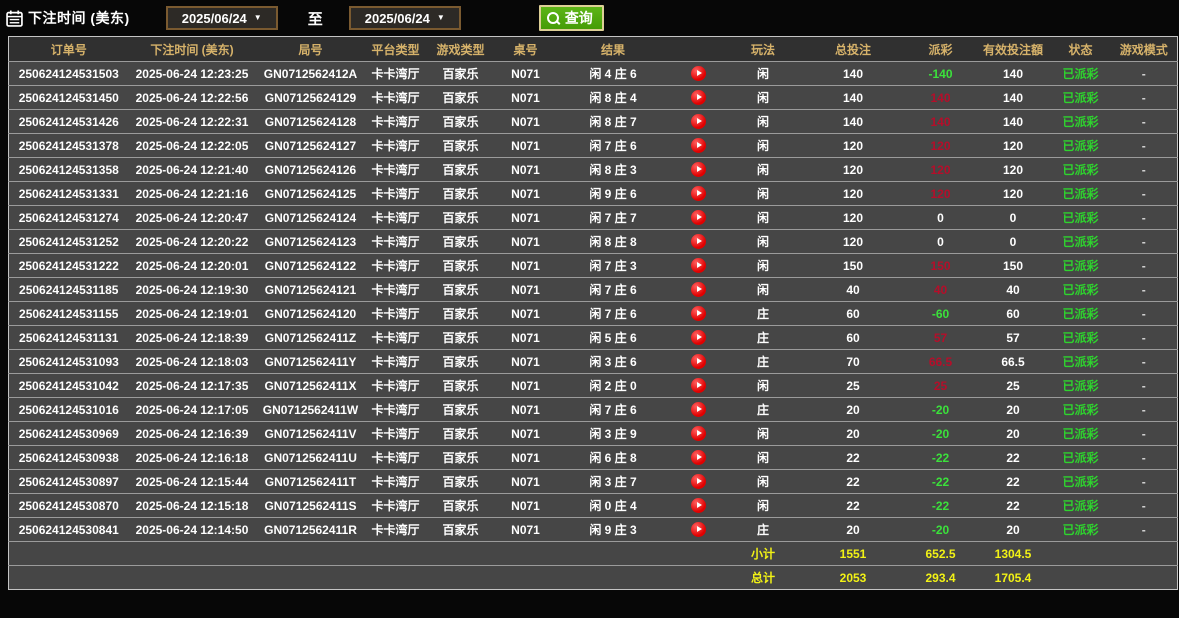  I want to click on round-number: GN0712562411Y, so click(310, 361).